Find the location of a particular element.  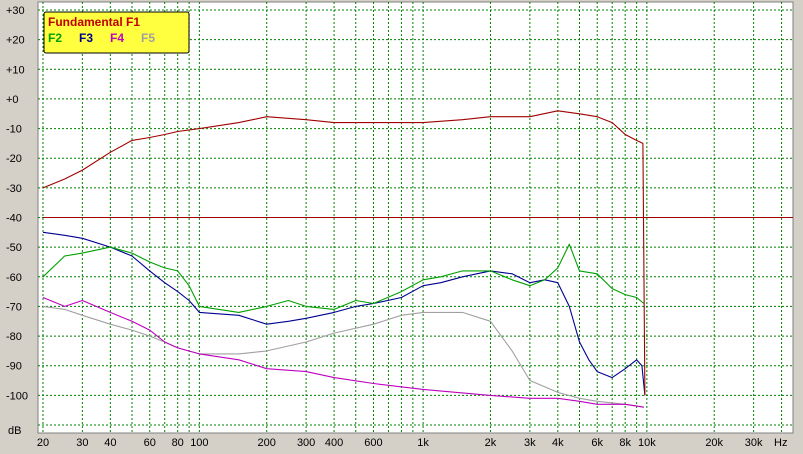

legend-entry-f3: F3 is located at coordinates (86, 38).